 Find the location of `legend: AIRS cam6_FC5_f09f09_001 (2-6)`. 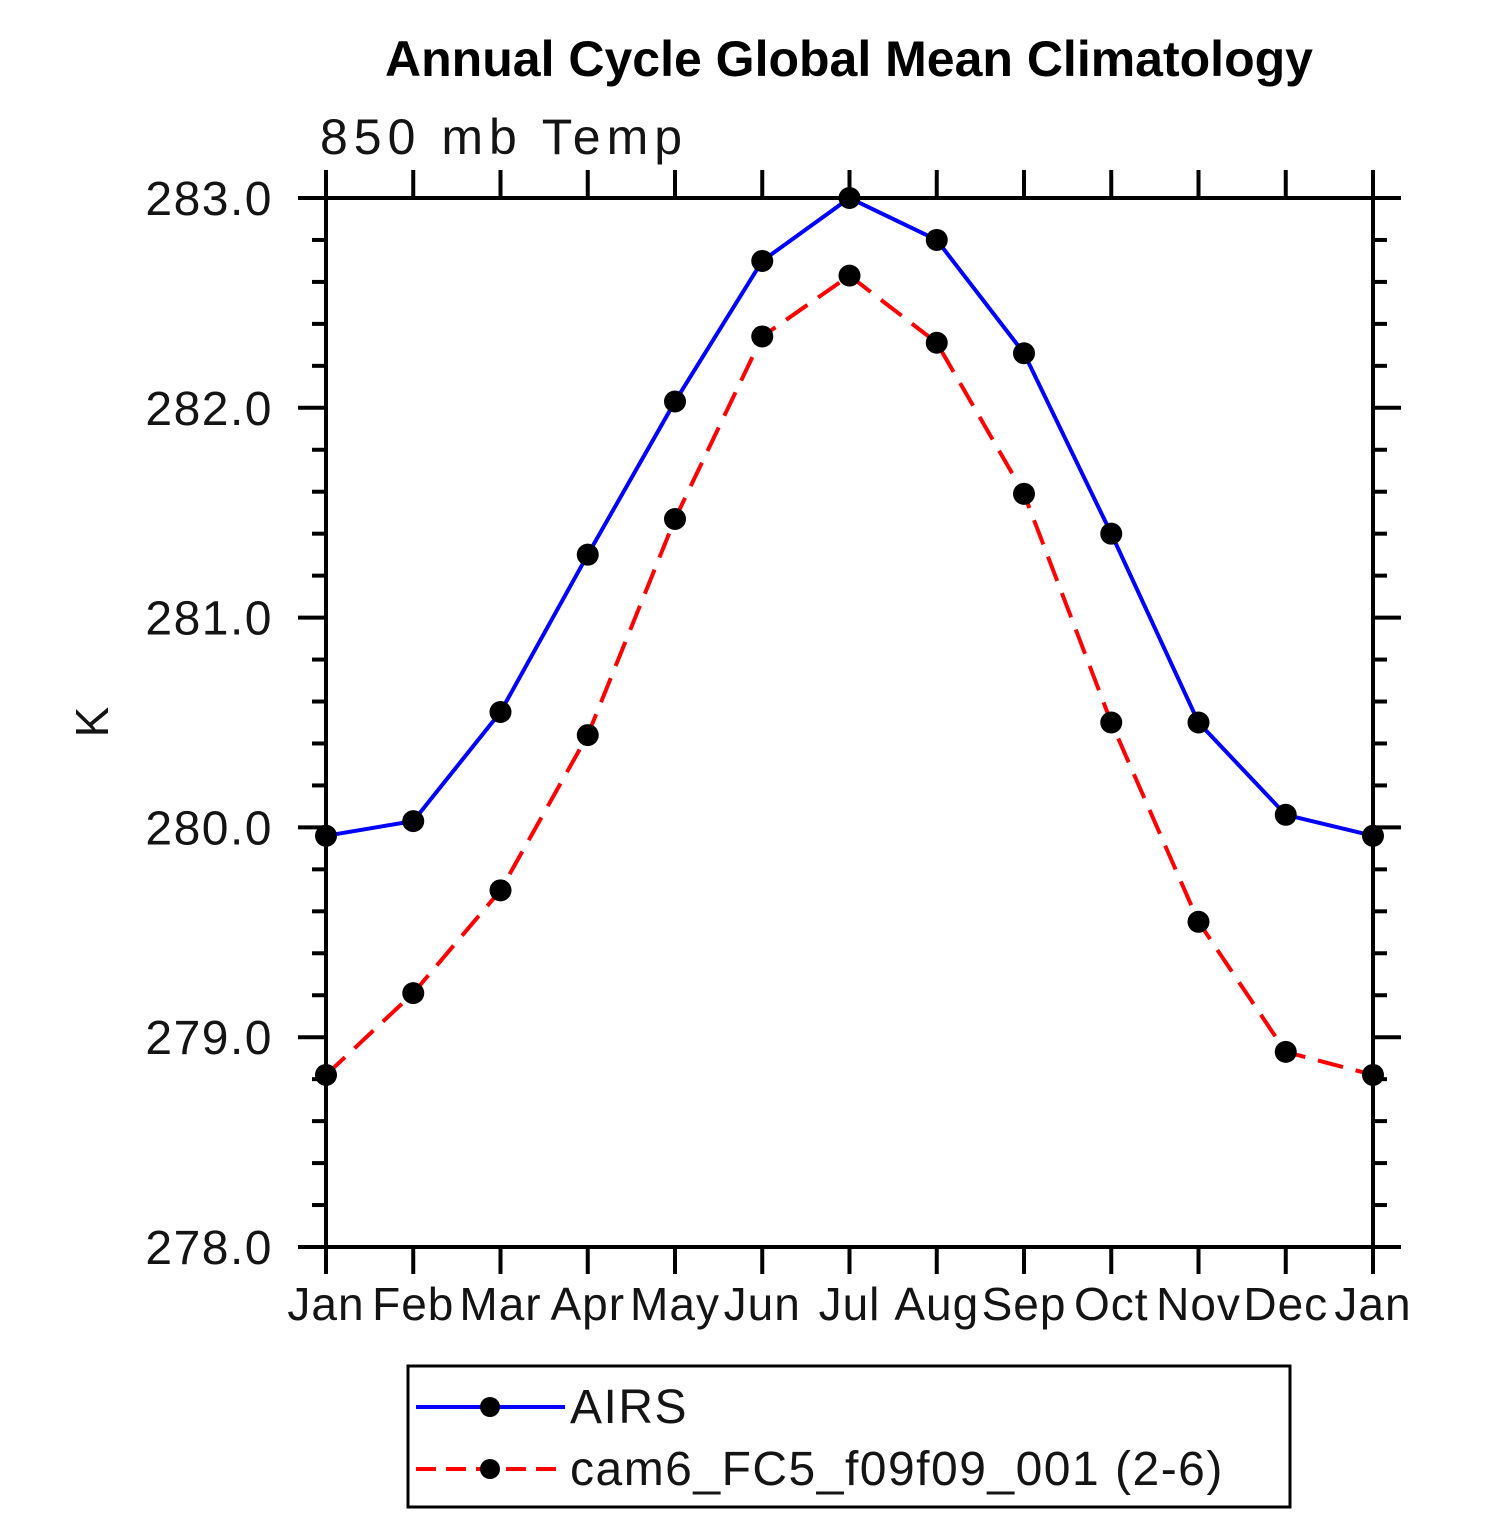

legend: AIRS cam6_FC5_f09f09_001 (2-6) is located at coordinates (849, 1436).